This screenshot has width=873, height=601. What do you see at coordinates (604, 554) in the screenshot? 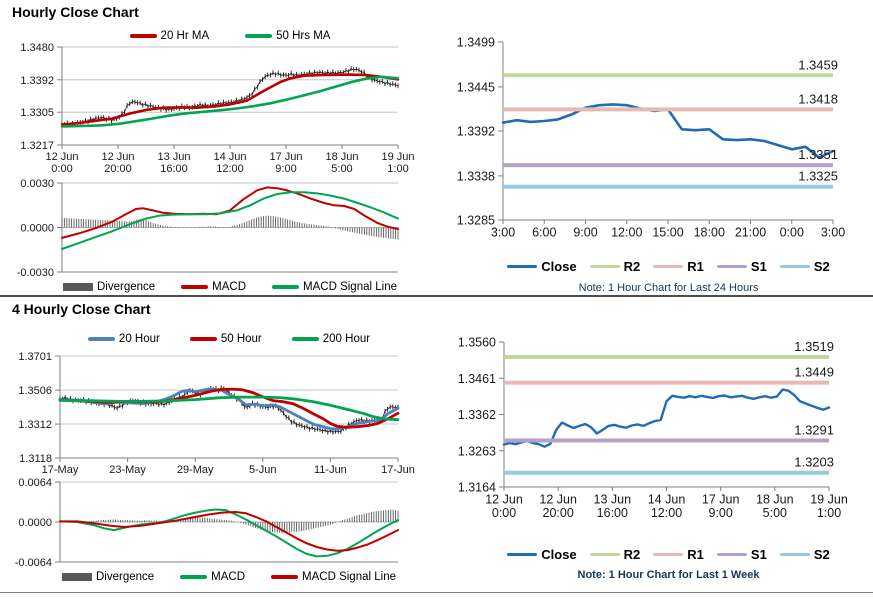
I see `r2-line-swatch` at bounding box center [604, 554].